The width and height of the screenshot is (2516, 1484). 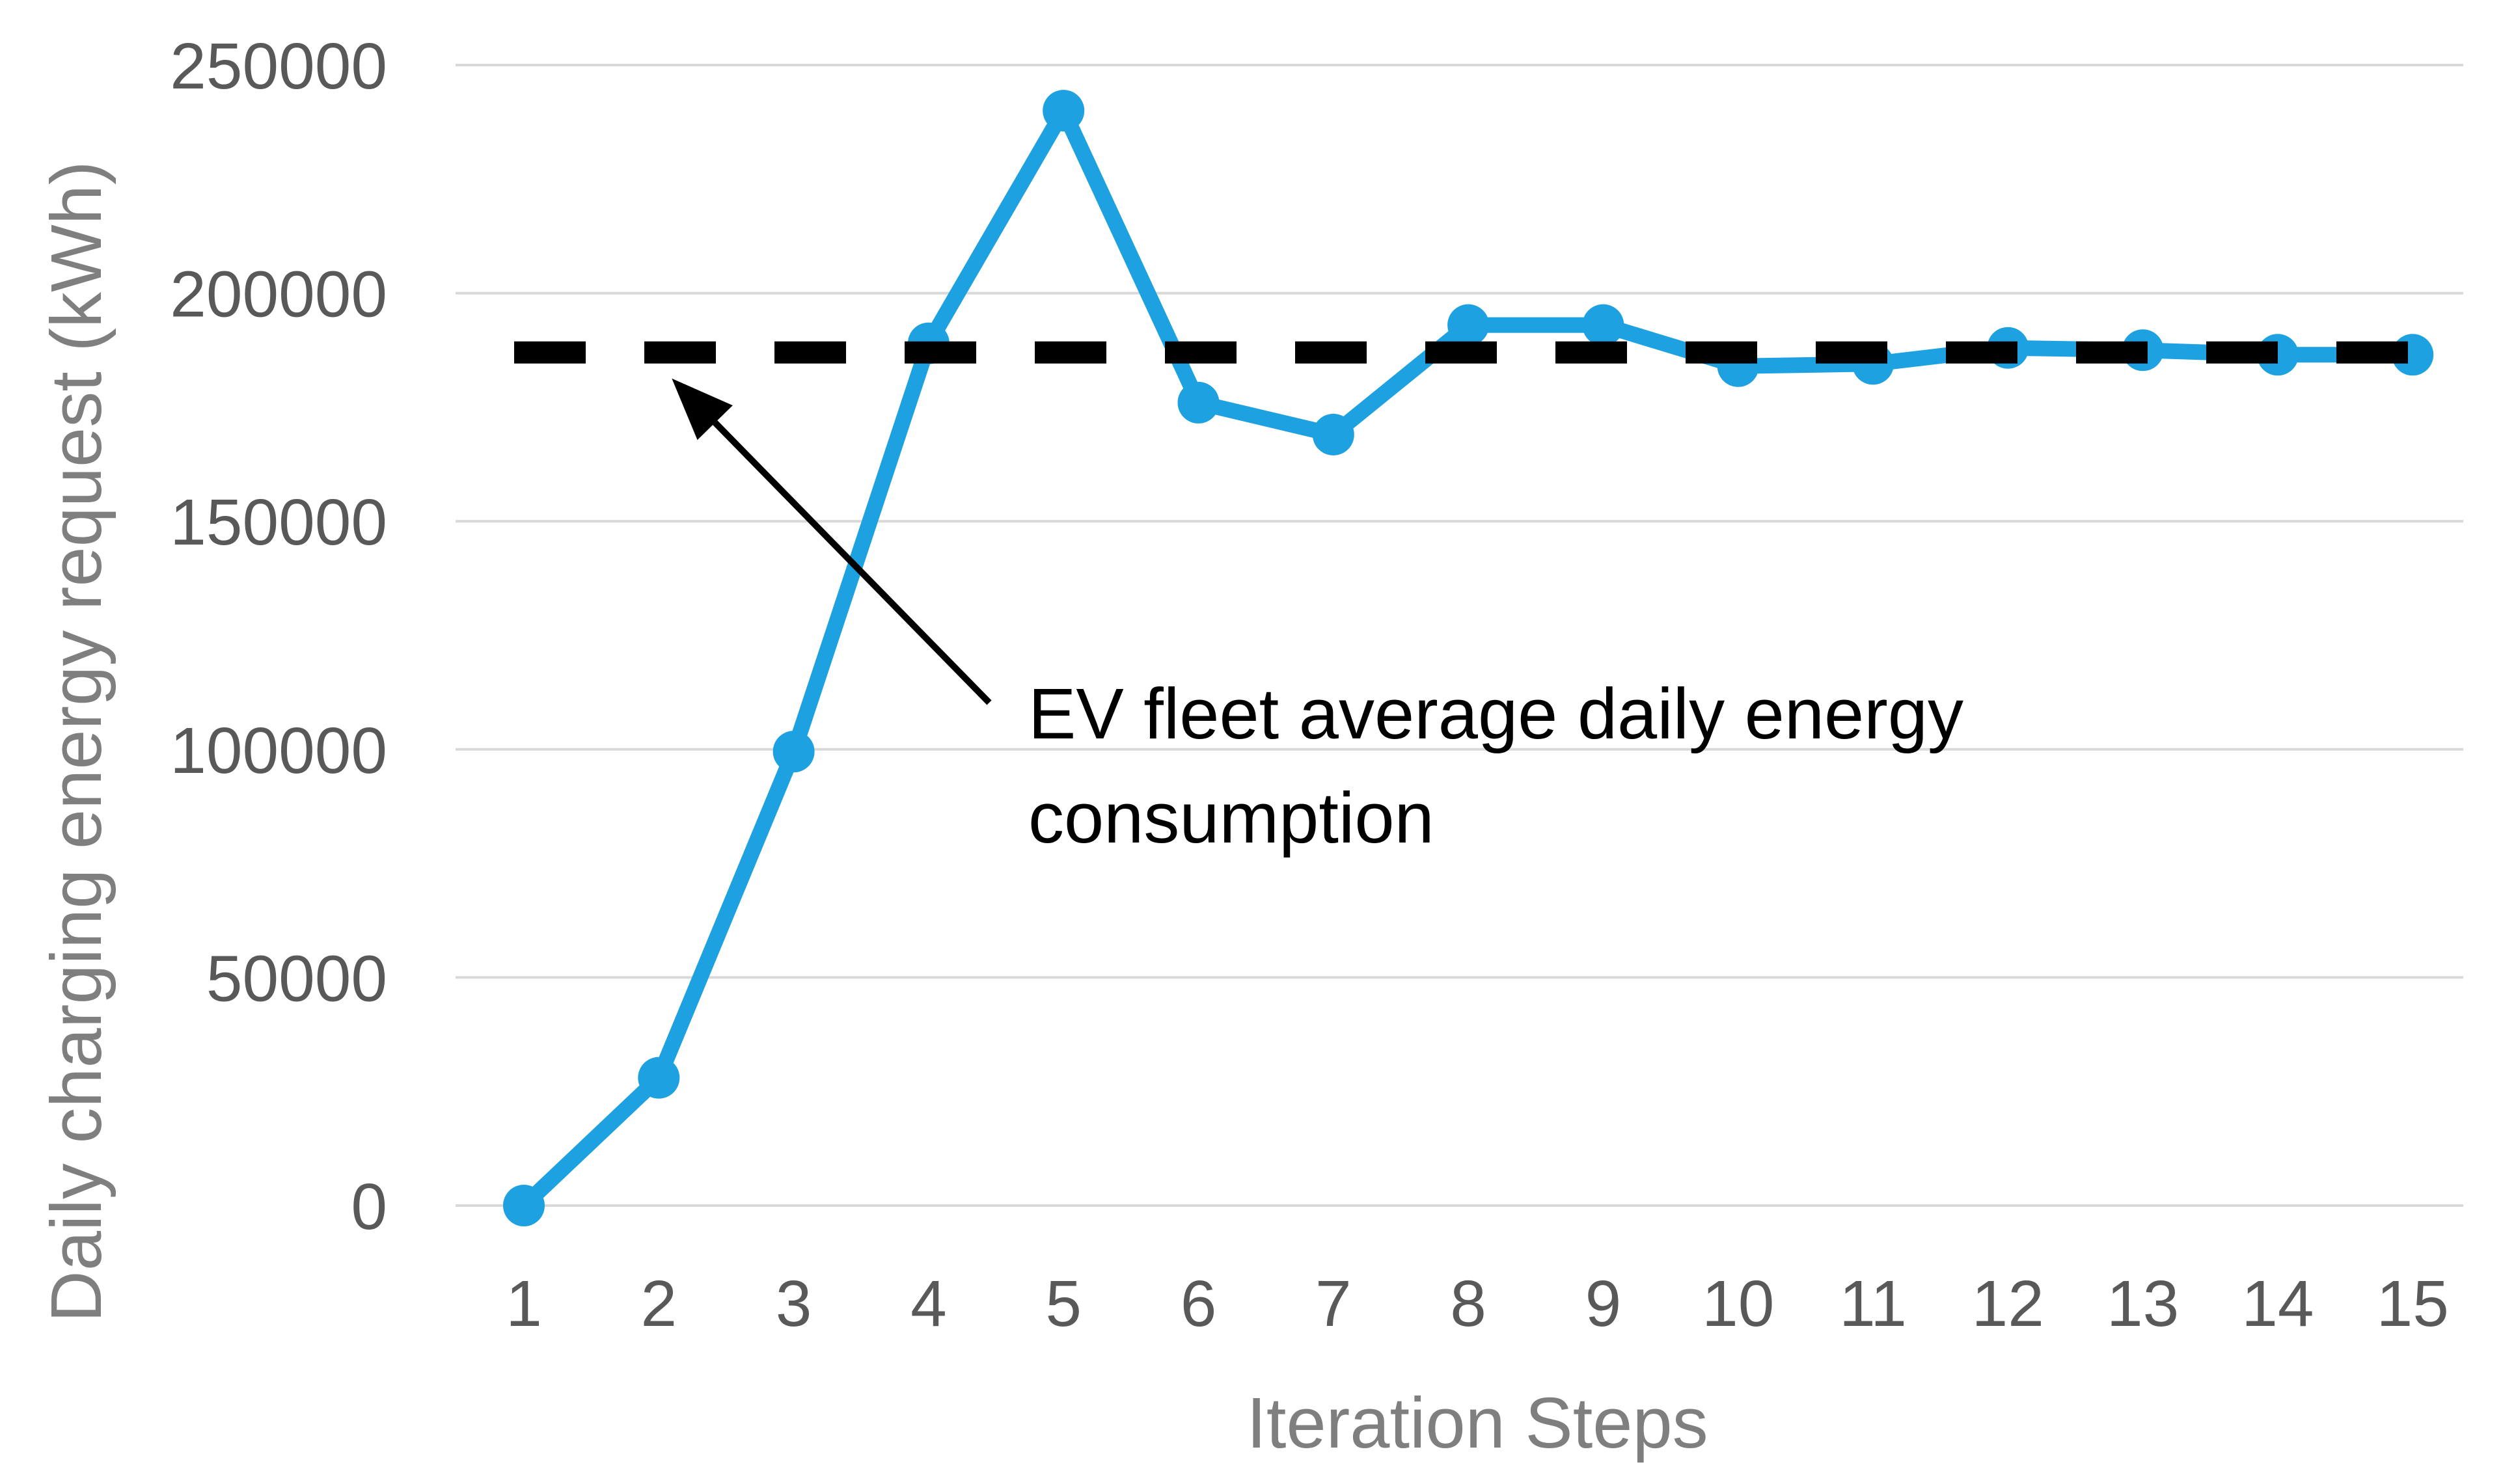 I want to click on x-tick-label: 3, so click(x=794, y=1303).